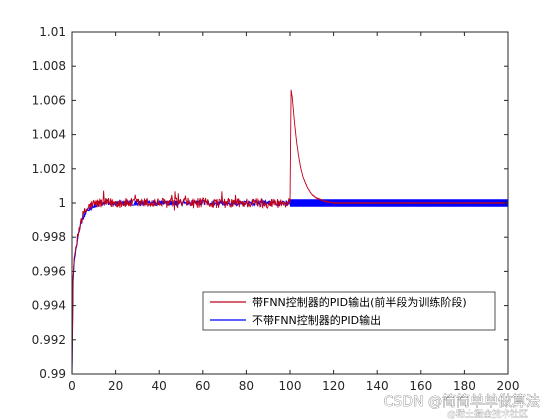 The image size is (560, 420). What do you see at coordinates (52, 32) in the screenshot?
I see `y-tick-label: 1.01` at bounding box center [52, 32].